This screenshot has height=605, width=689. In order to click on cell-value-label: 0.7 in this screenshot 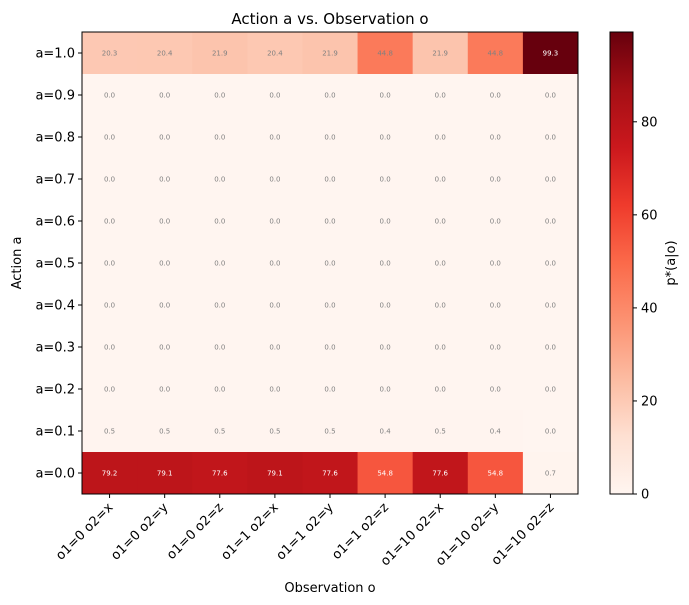, I will do `click(550, 474)`.